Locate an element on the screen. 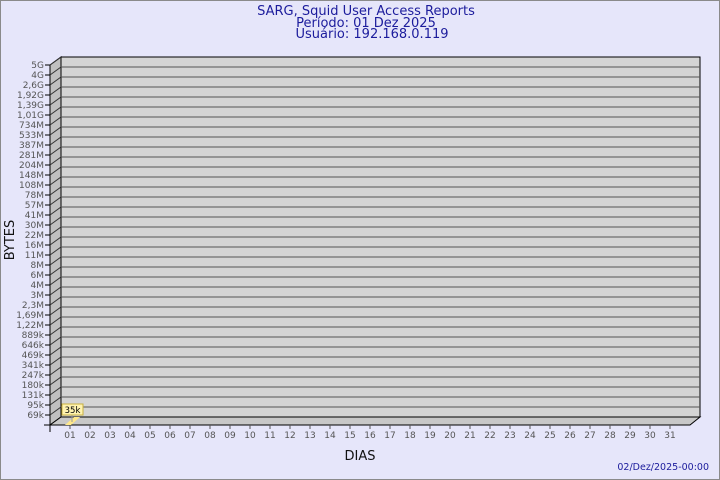 The image size is (720, 480). chart-period: Período: 01 Dez 2025 is located at coordinates (366, 23).